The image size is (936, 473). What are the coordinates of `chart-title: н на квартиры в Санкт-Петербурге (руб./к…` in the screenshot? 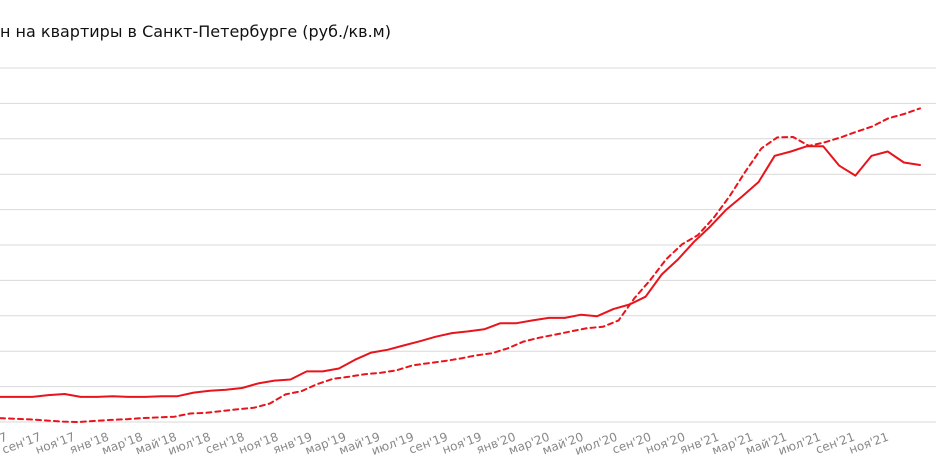 It's located at (195, 31).